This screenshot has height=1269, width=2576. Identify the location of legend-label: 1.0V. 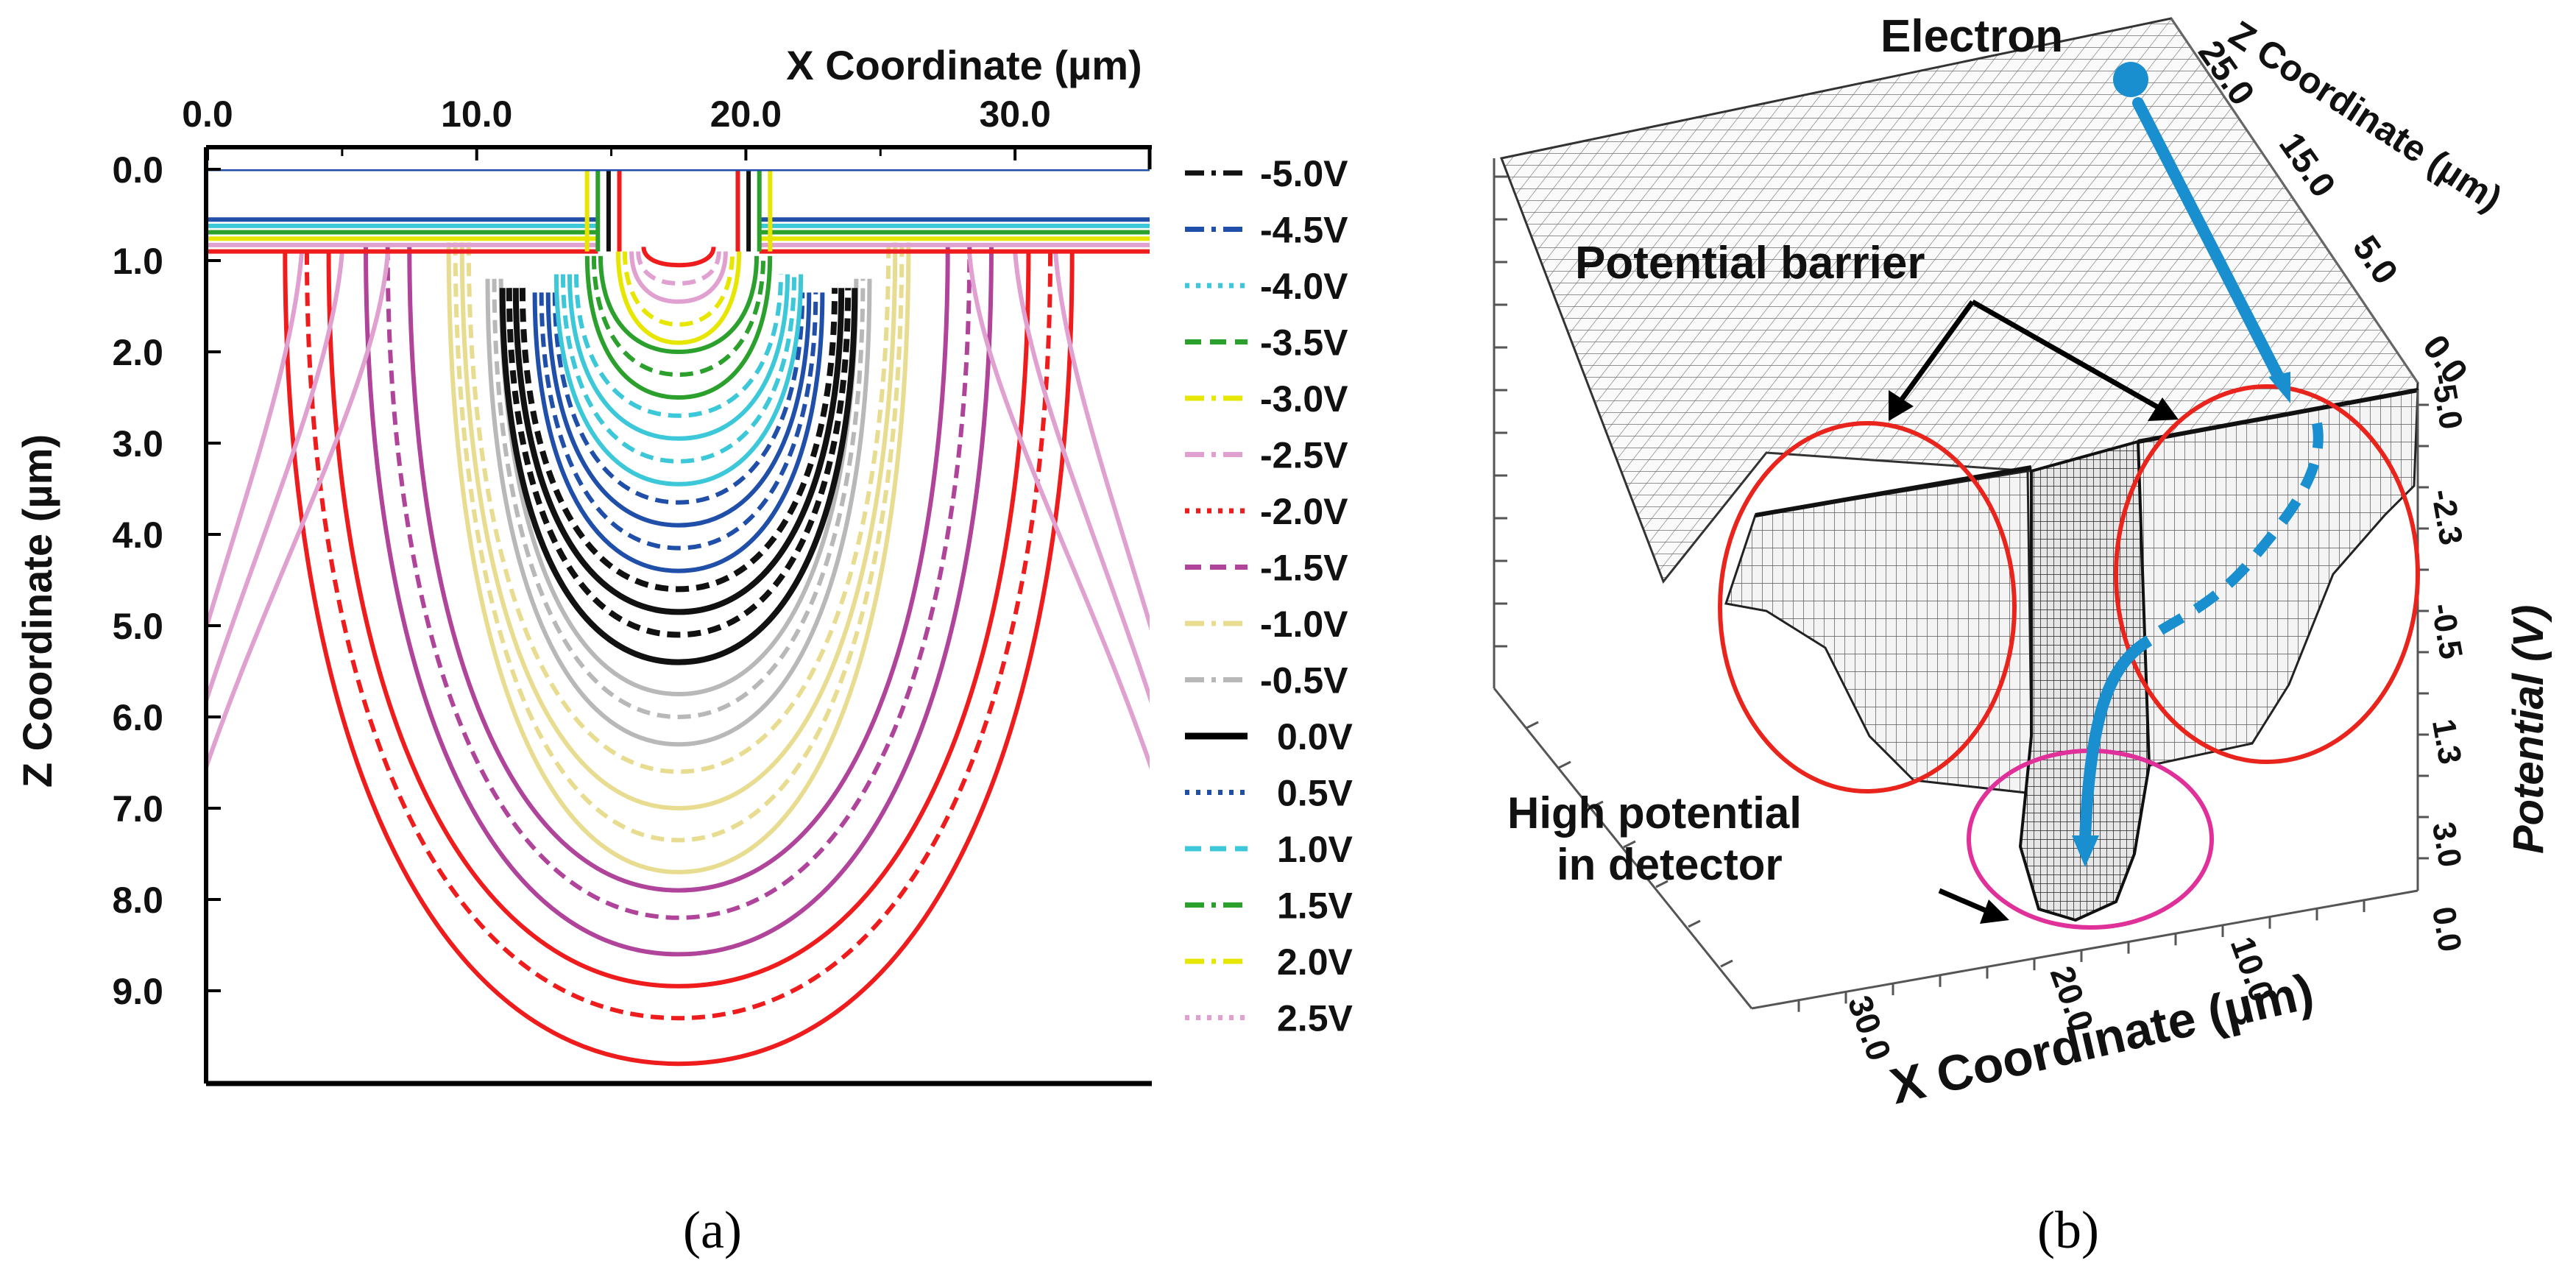
(1315, 849).